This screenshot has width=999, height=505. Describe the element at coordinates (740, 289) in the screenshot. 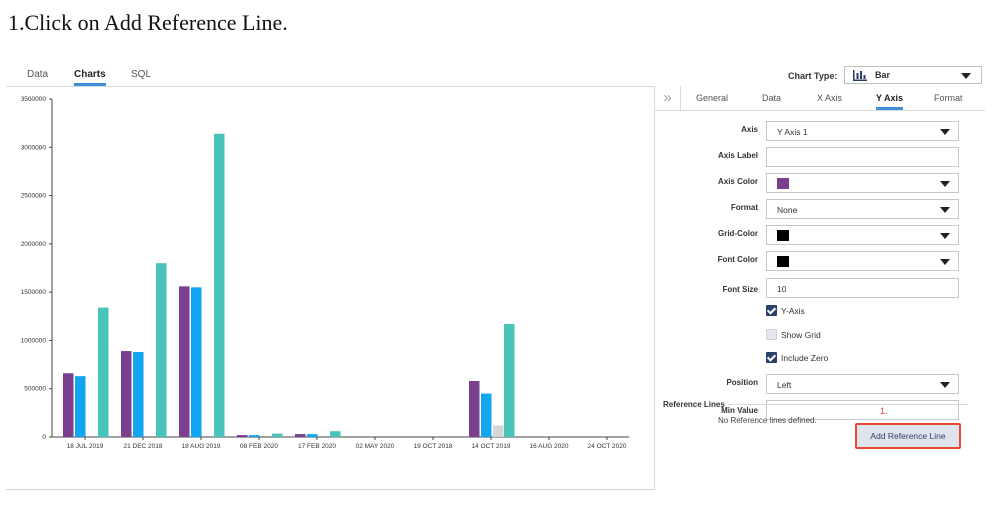

I see `font-size-label: Font Size` at that location.